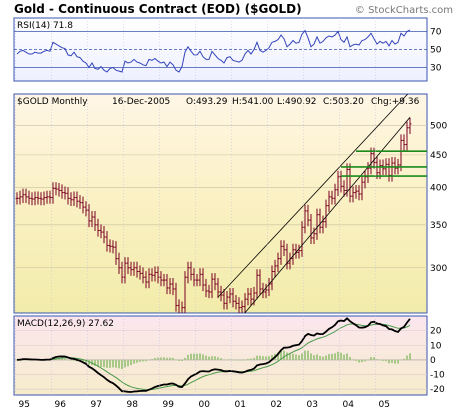  What do you see at coordinates (436, 332) in the screenshot?
I see `macd-tick-label: 20` at bounding box center [436, 332].